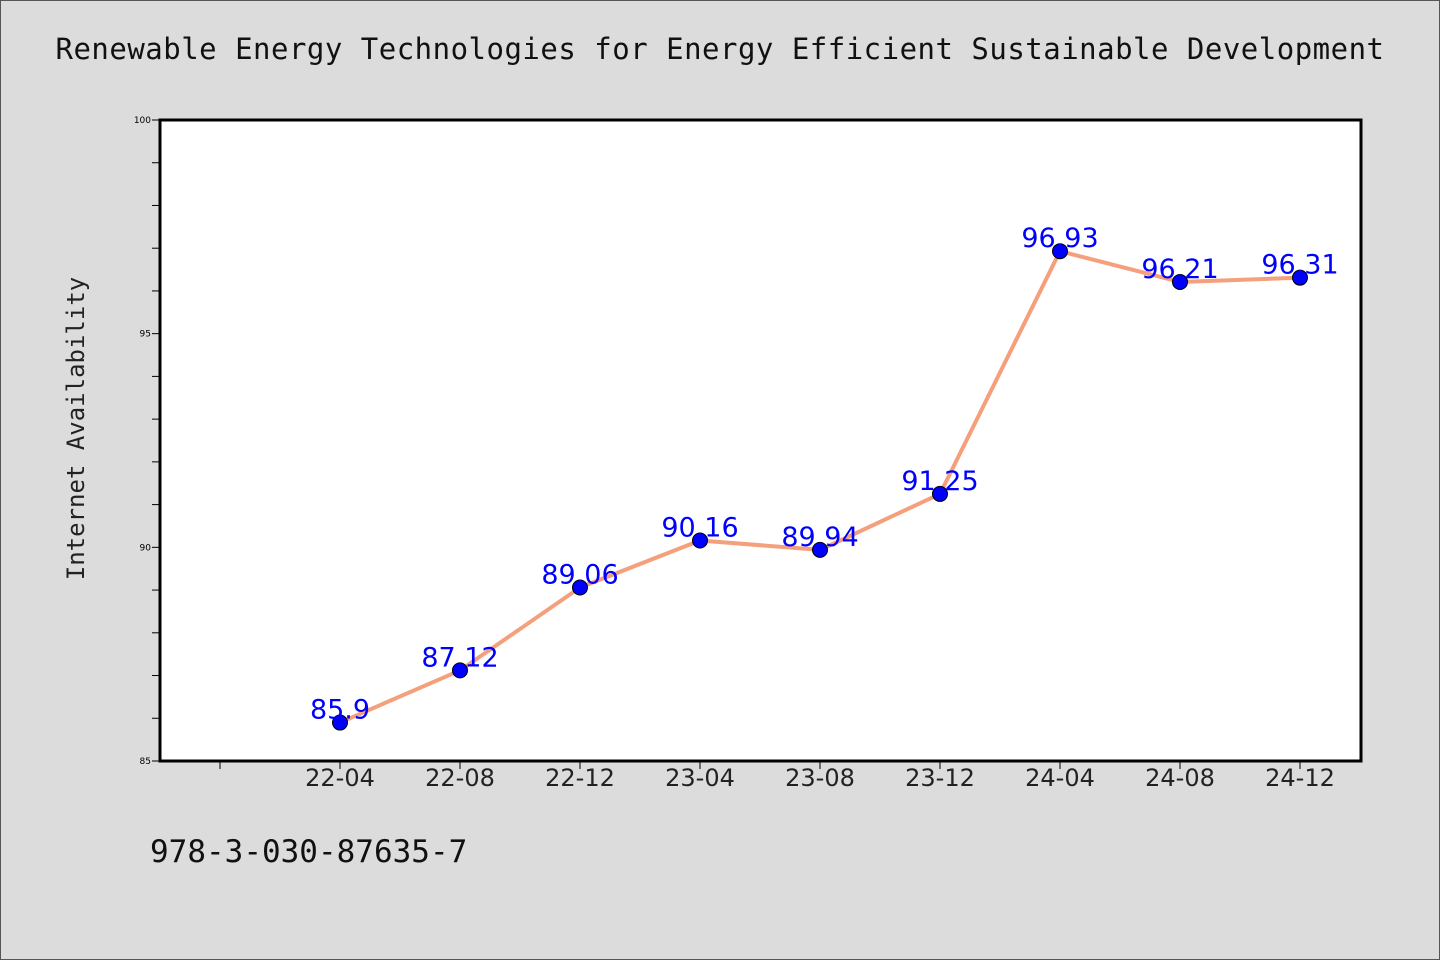 This screenshot has width=1440, height=960. Describe the element at coordinates (819, 537) in the screenshot. I see `data-label: 89.94` at that location.